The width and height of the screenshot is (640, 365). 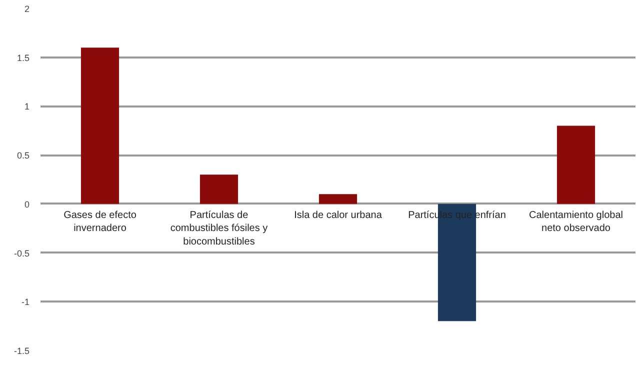 I want to click on y-tick-label: 0.5, so click(x=23, y=155).